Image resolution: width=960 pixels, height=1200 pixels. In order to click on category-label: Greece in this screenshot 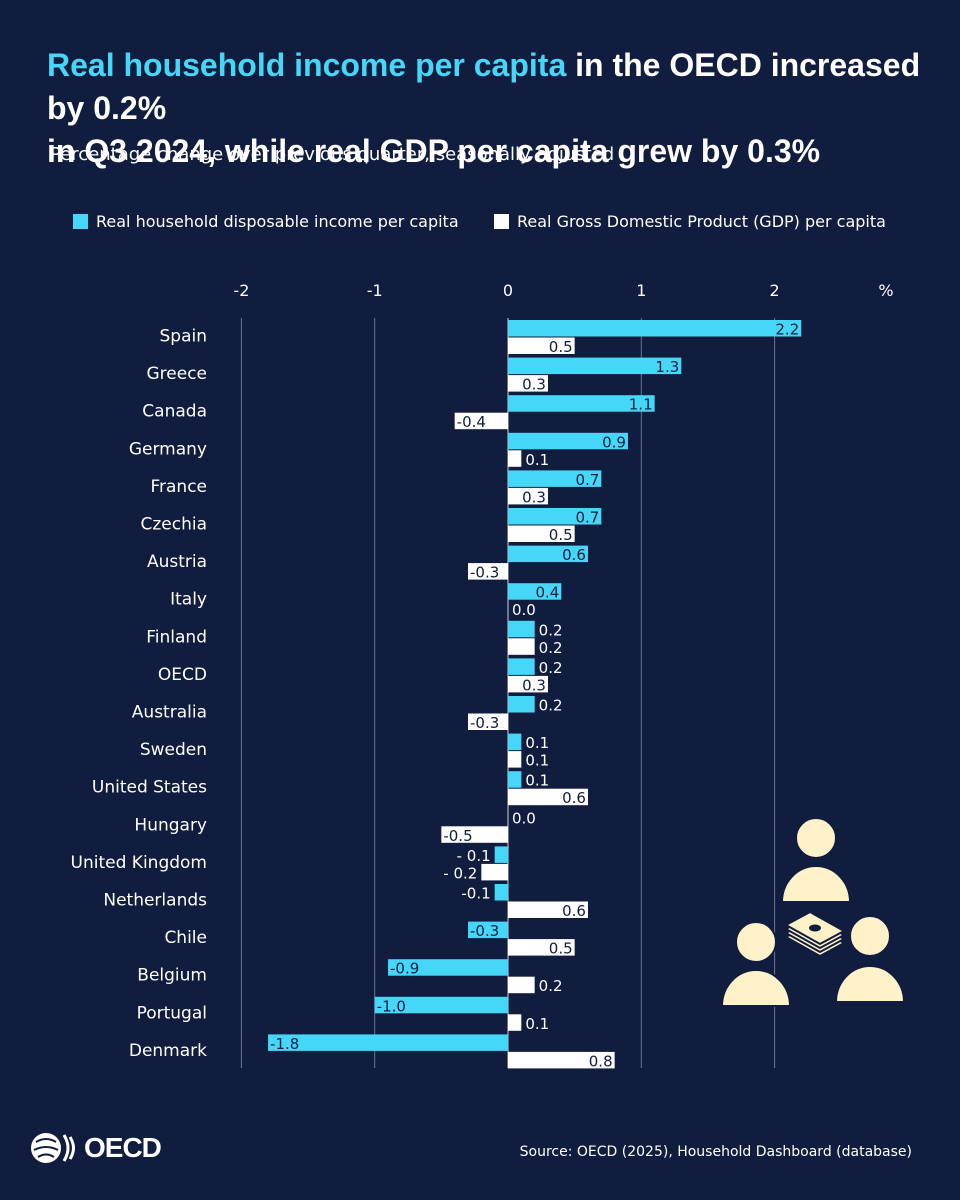, I will do `click(176, 374)`.